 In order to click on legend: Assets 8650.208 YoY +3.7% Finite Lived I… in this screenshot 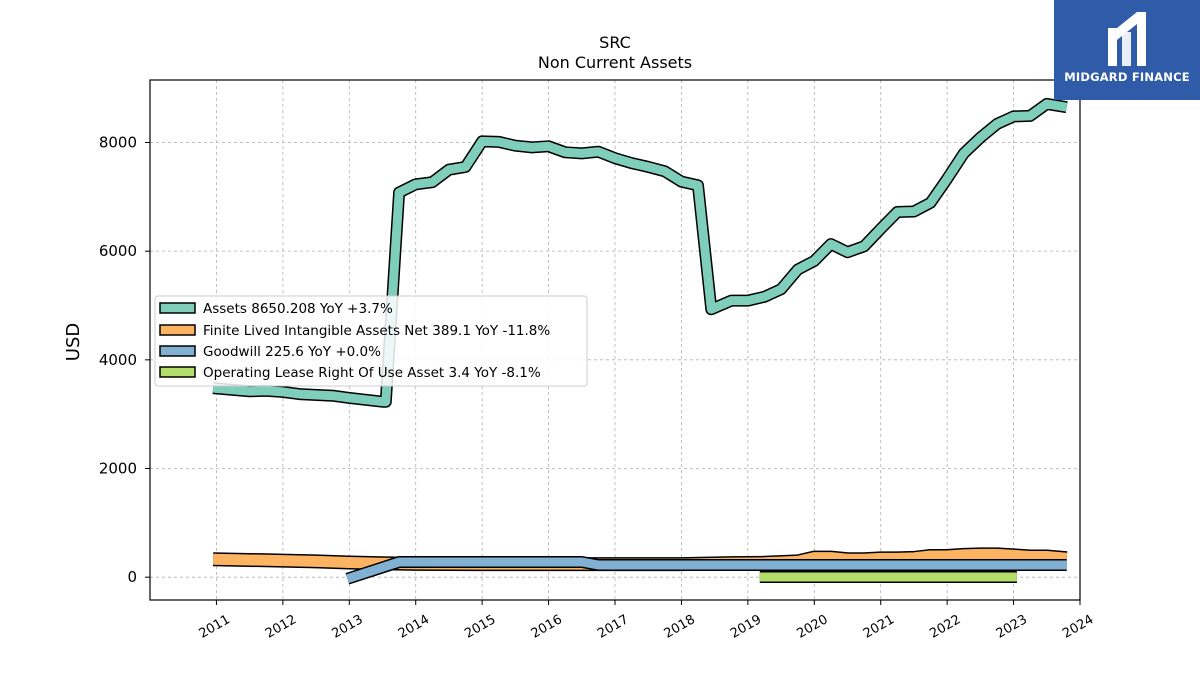, I will do `click(371, 341)`.